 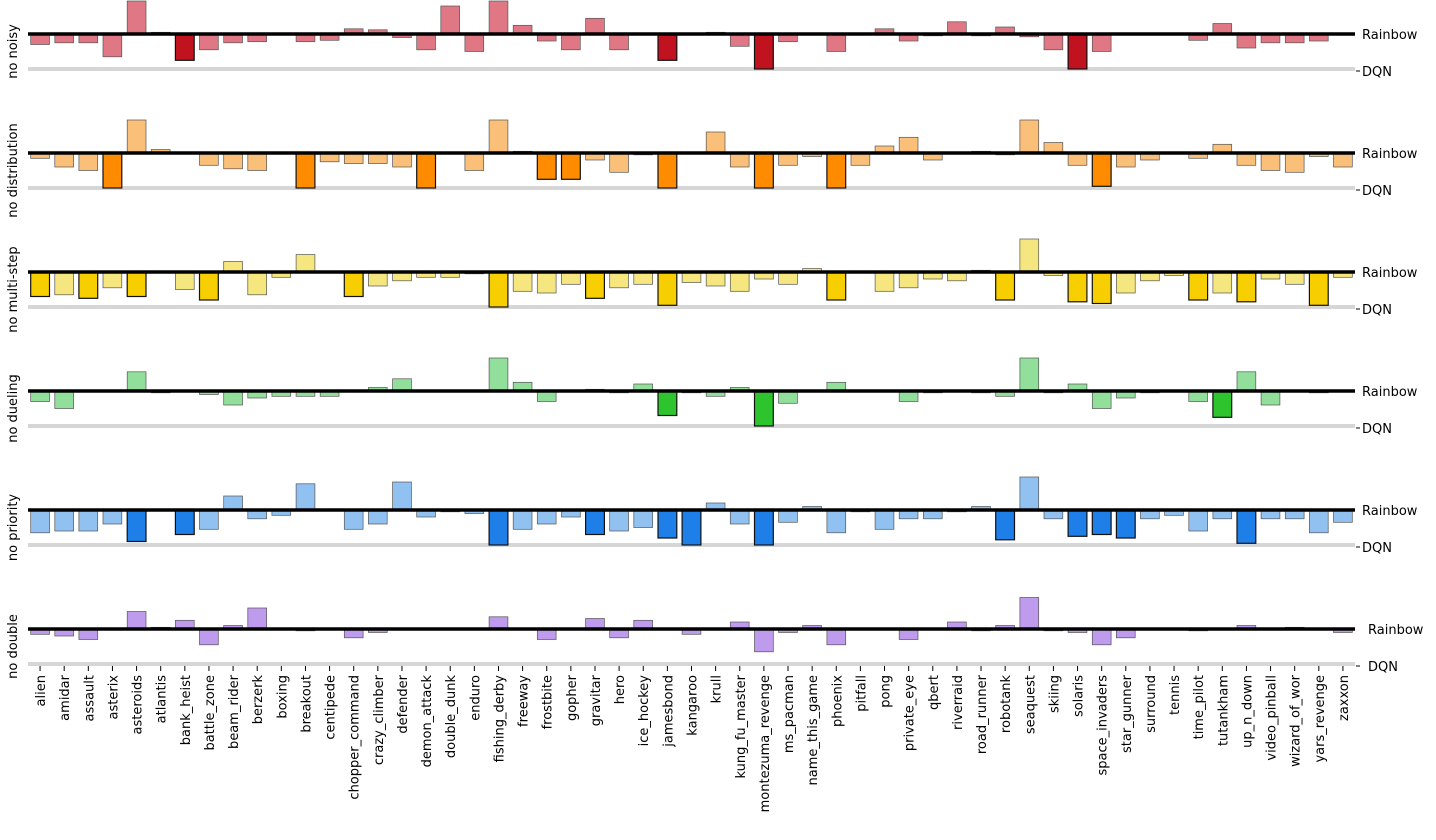 I want to click on x-tick-label: boxing, so click(x=282, y=697).